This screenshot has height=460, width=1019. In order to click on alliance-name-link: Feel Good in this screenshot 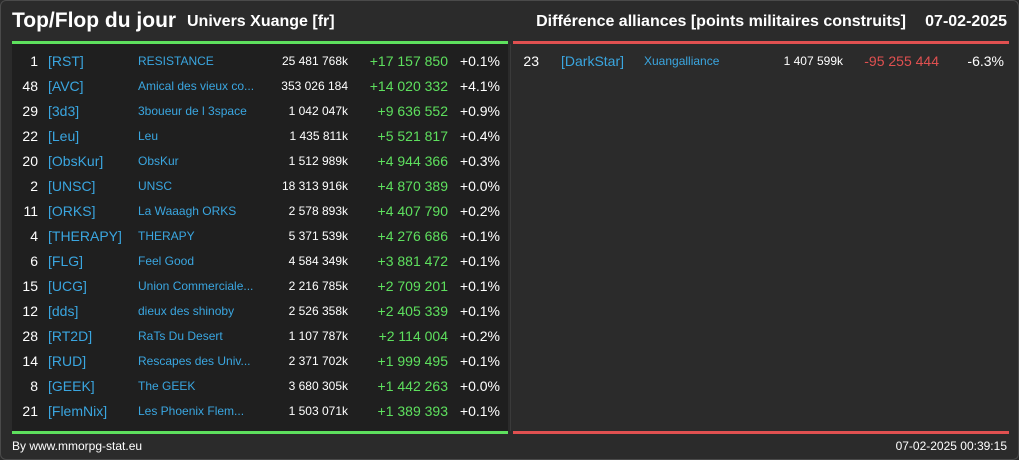, I will do `click(166, 261)`.